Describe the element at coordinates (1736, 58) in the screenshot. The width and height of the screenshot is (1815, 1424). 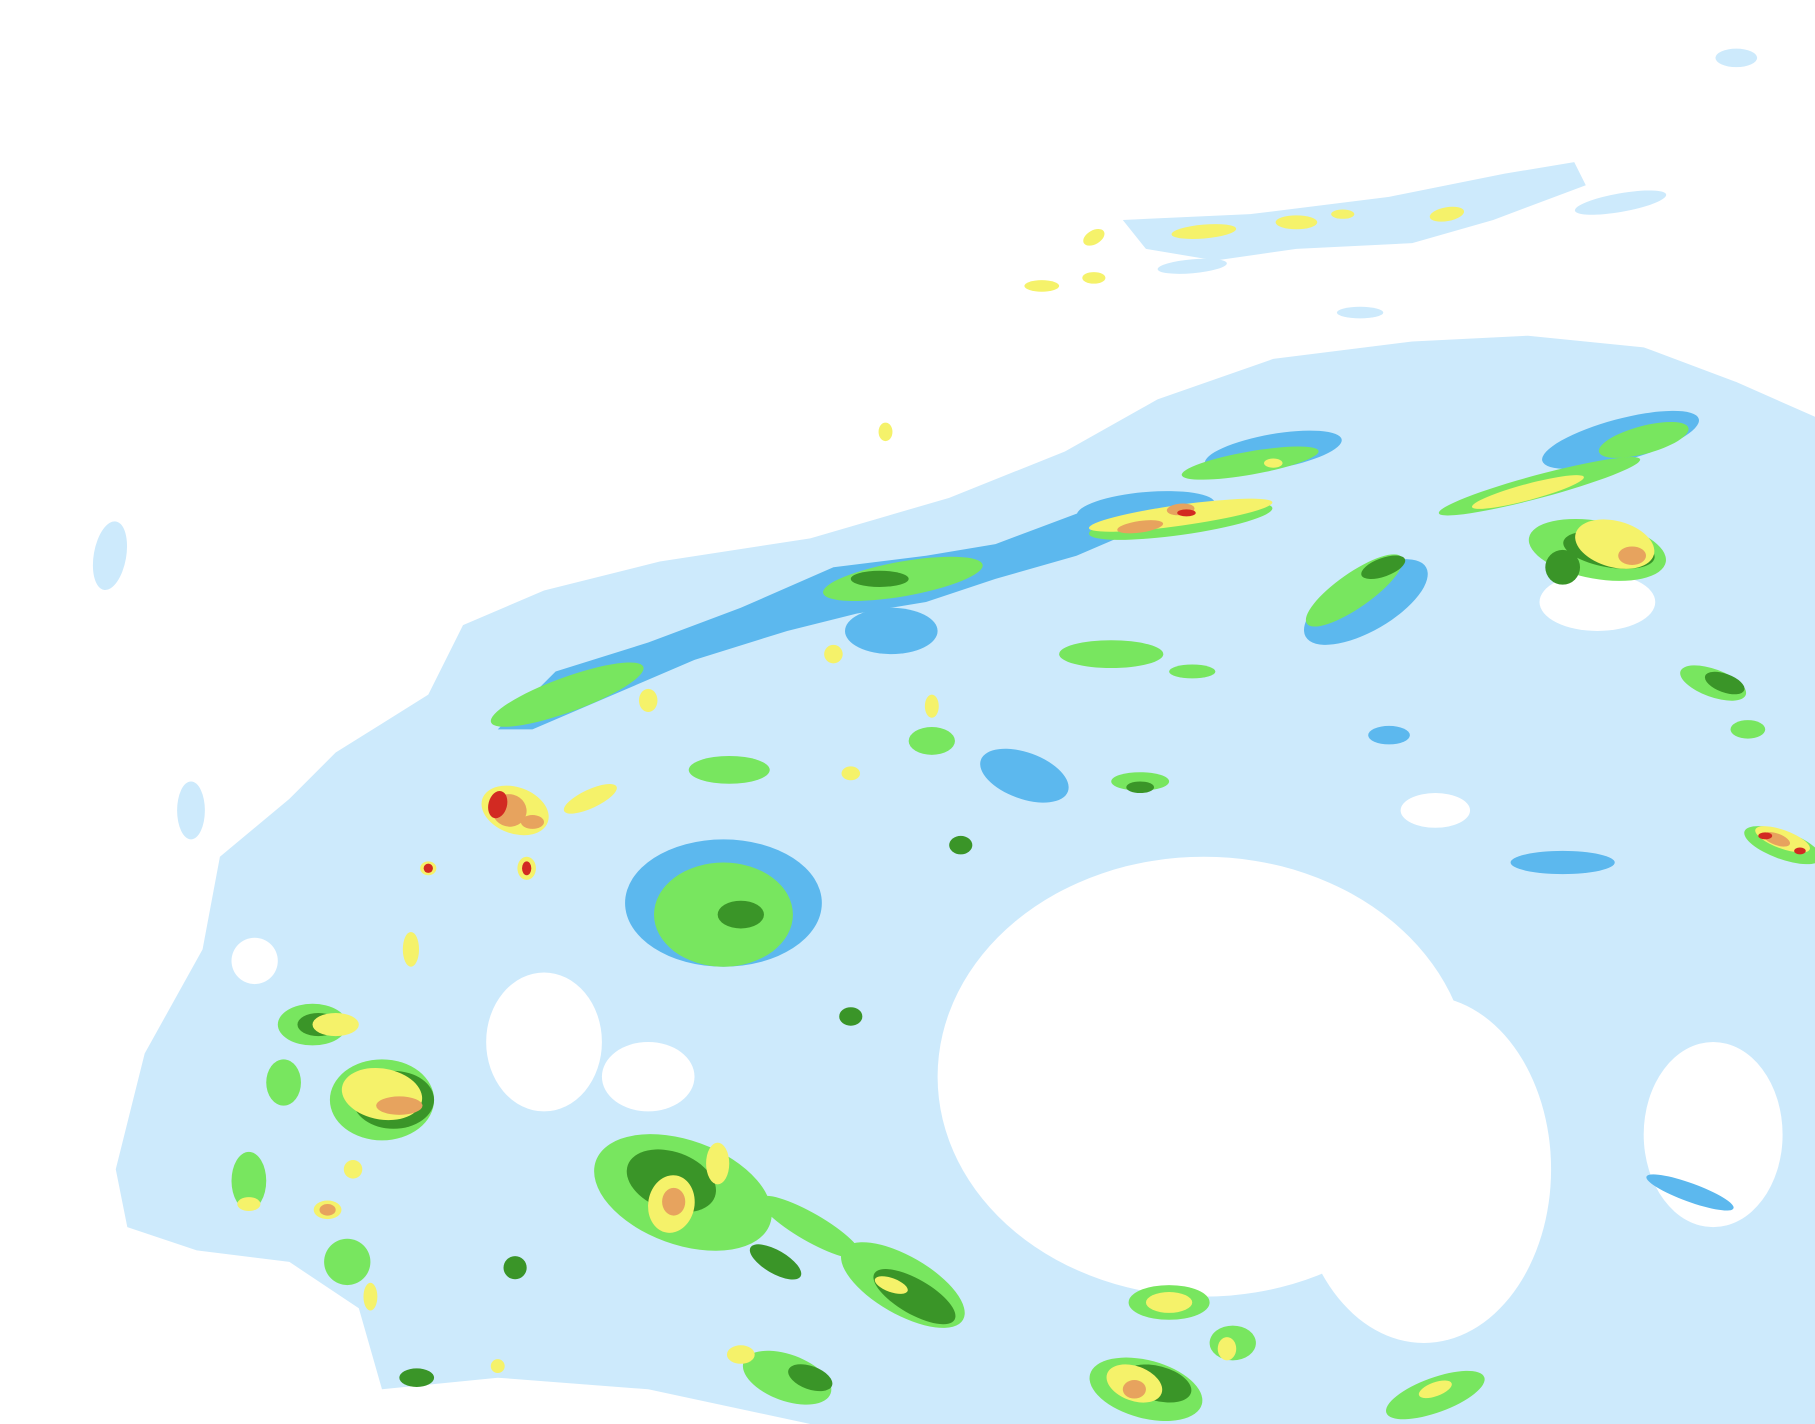
I see `light-precip-northeast-cell` at that location.